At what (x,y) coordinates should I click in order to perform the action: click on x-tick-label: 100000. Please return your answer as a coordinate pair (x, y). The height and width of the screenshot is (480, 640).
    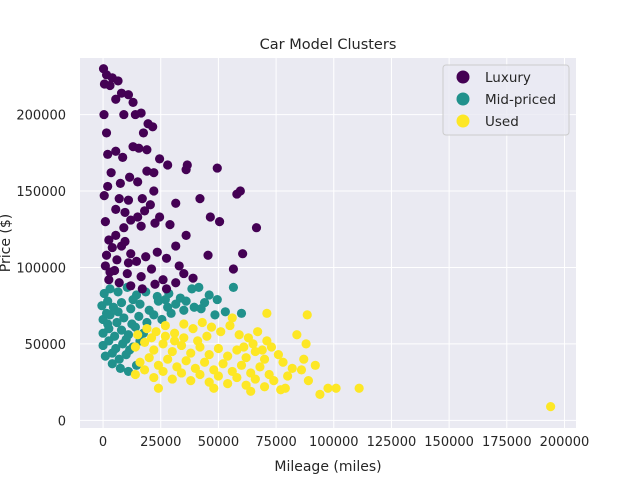
    Looking at the image, I should click on (334, 442).